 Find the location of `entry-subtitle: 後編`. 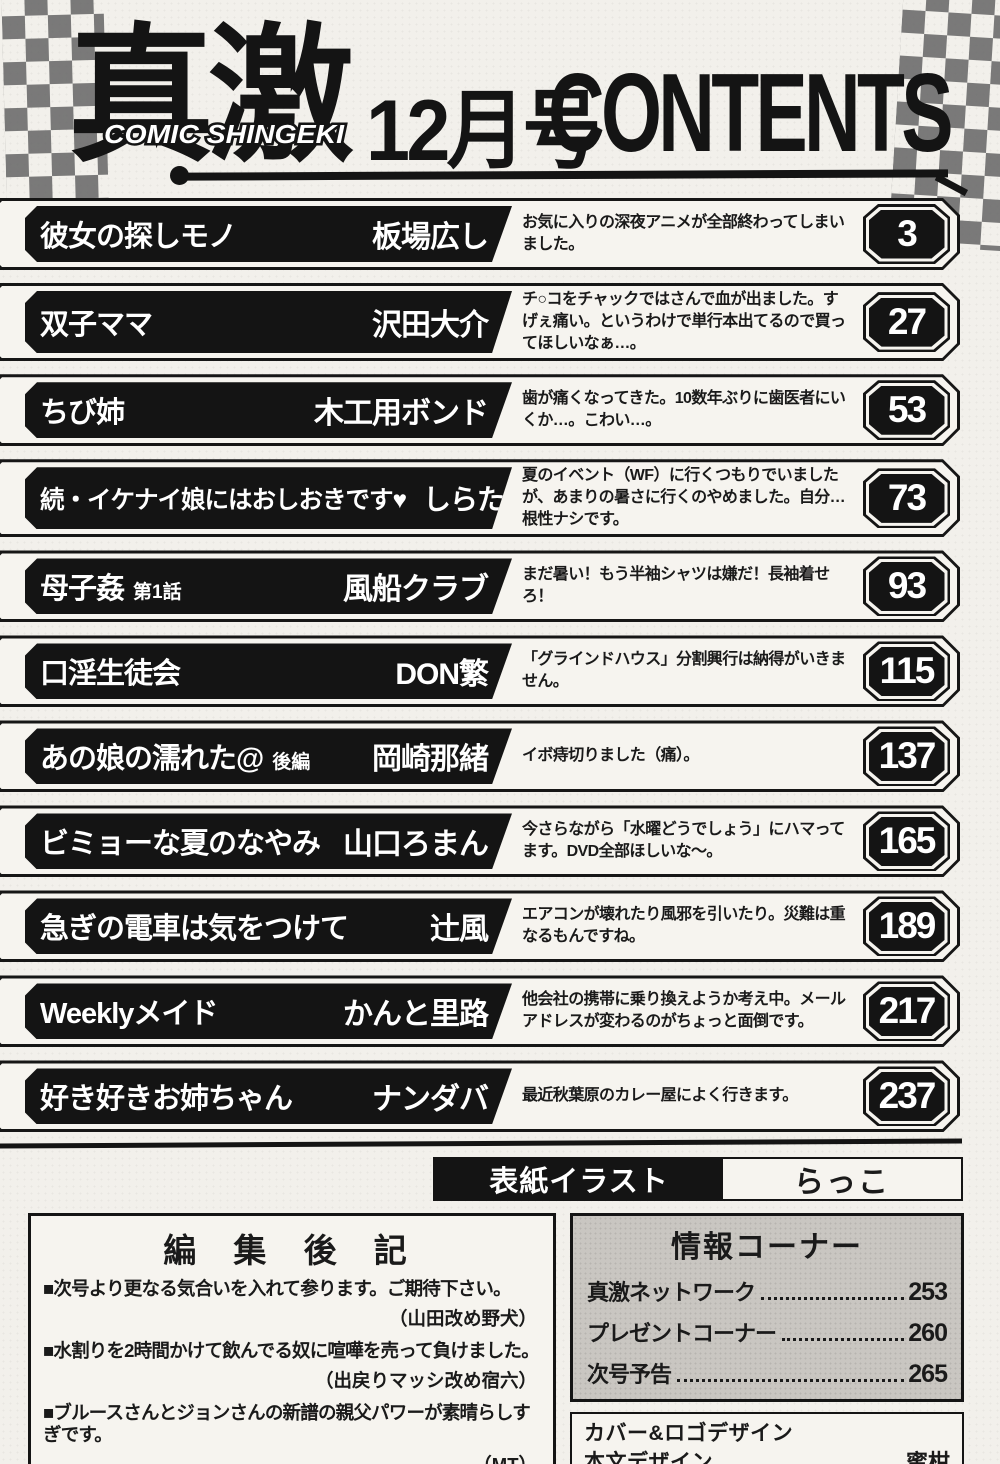

entry-subtitle: 後編 is located at coordinates (291, 763).